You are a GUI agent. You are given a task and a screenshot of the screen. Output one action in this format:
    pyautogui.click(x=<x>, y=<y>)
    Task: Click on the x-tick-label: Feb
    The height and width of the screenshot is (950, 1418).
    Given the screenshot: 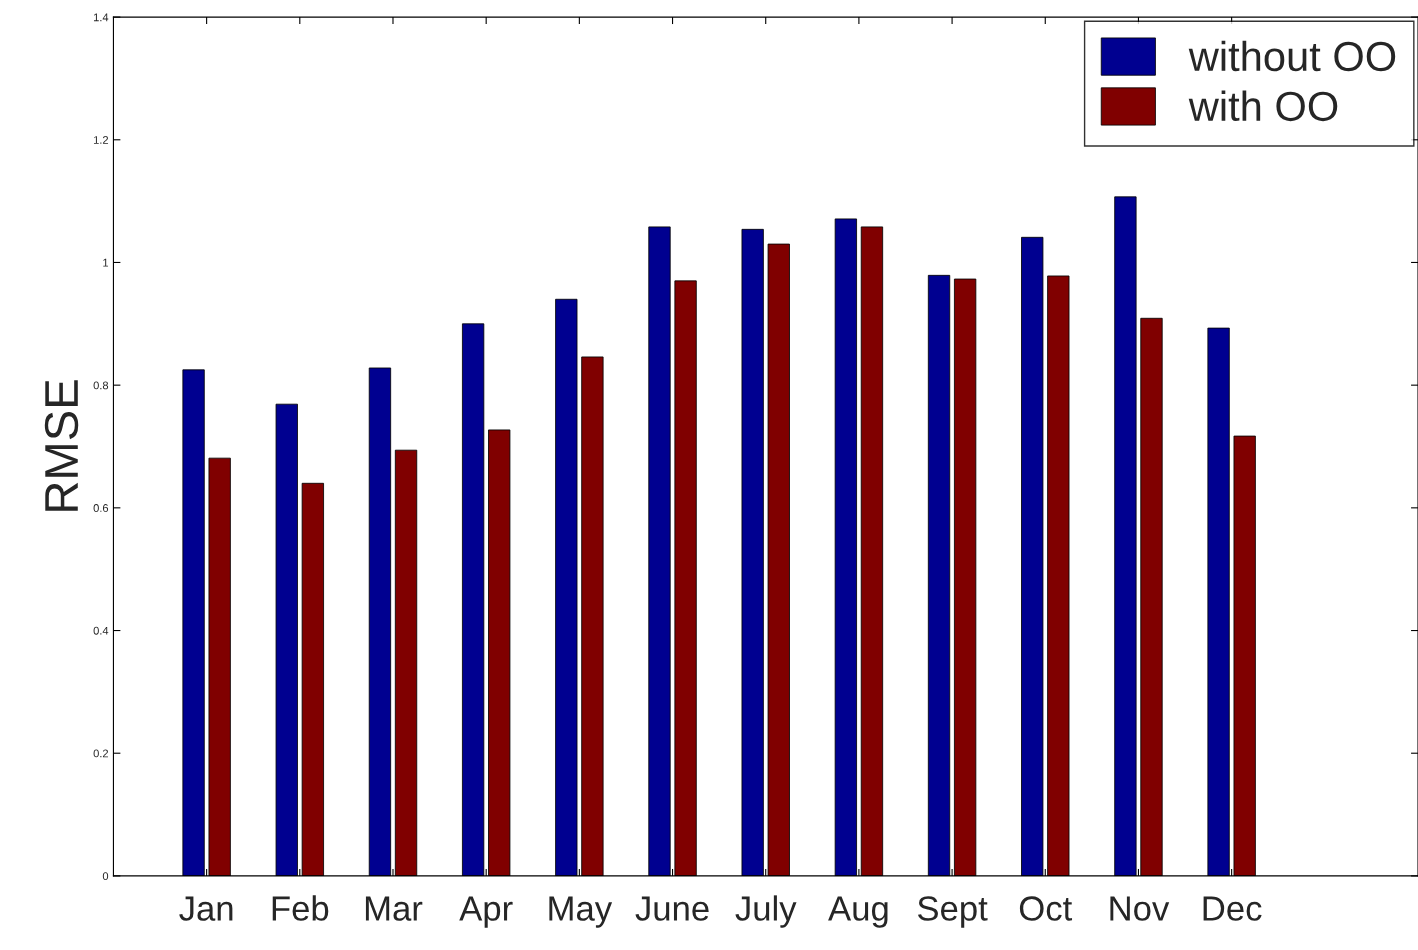 What is the action you would take?
    pyautogui.click(x=300, y=908)
    